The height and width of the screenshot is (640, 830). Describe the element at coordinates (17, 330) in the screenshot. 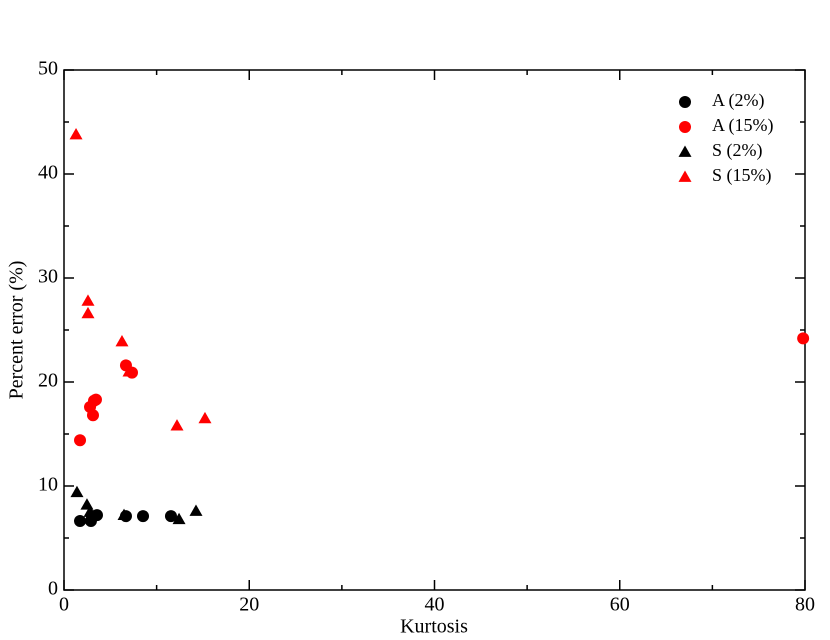

I see `y-axis-title: Percent error (%)` at that location.